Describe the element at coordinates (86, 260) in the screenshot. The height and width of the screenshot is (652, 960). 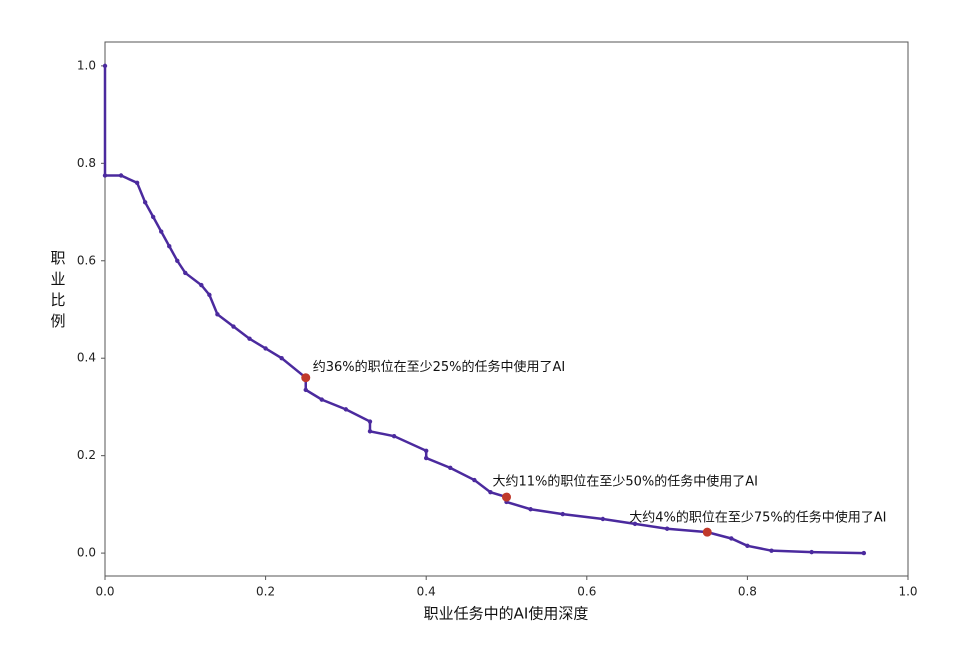
I see `y-tick-label: 0.6` at that location.